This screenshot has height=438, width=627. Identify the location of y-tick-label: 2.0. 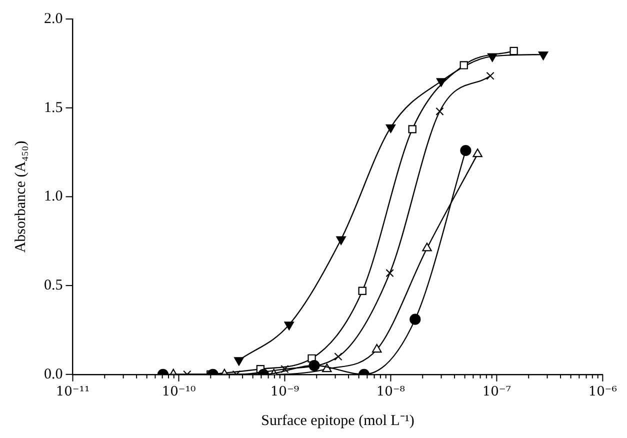
(53, 18).